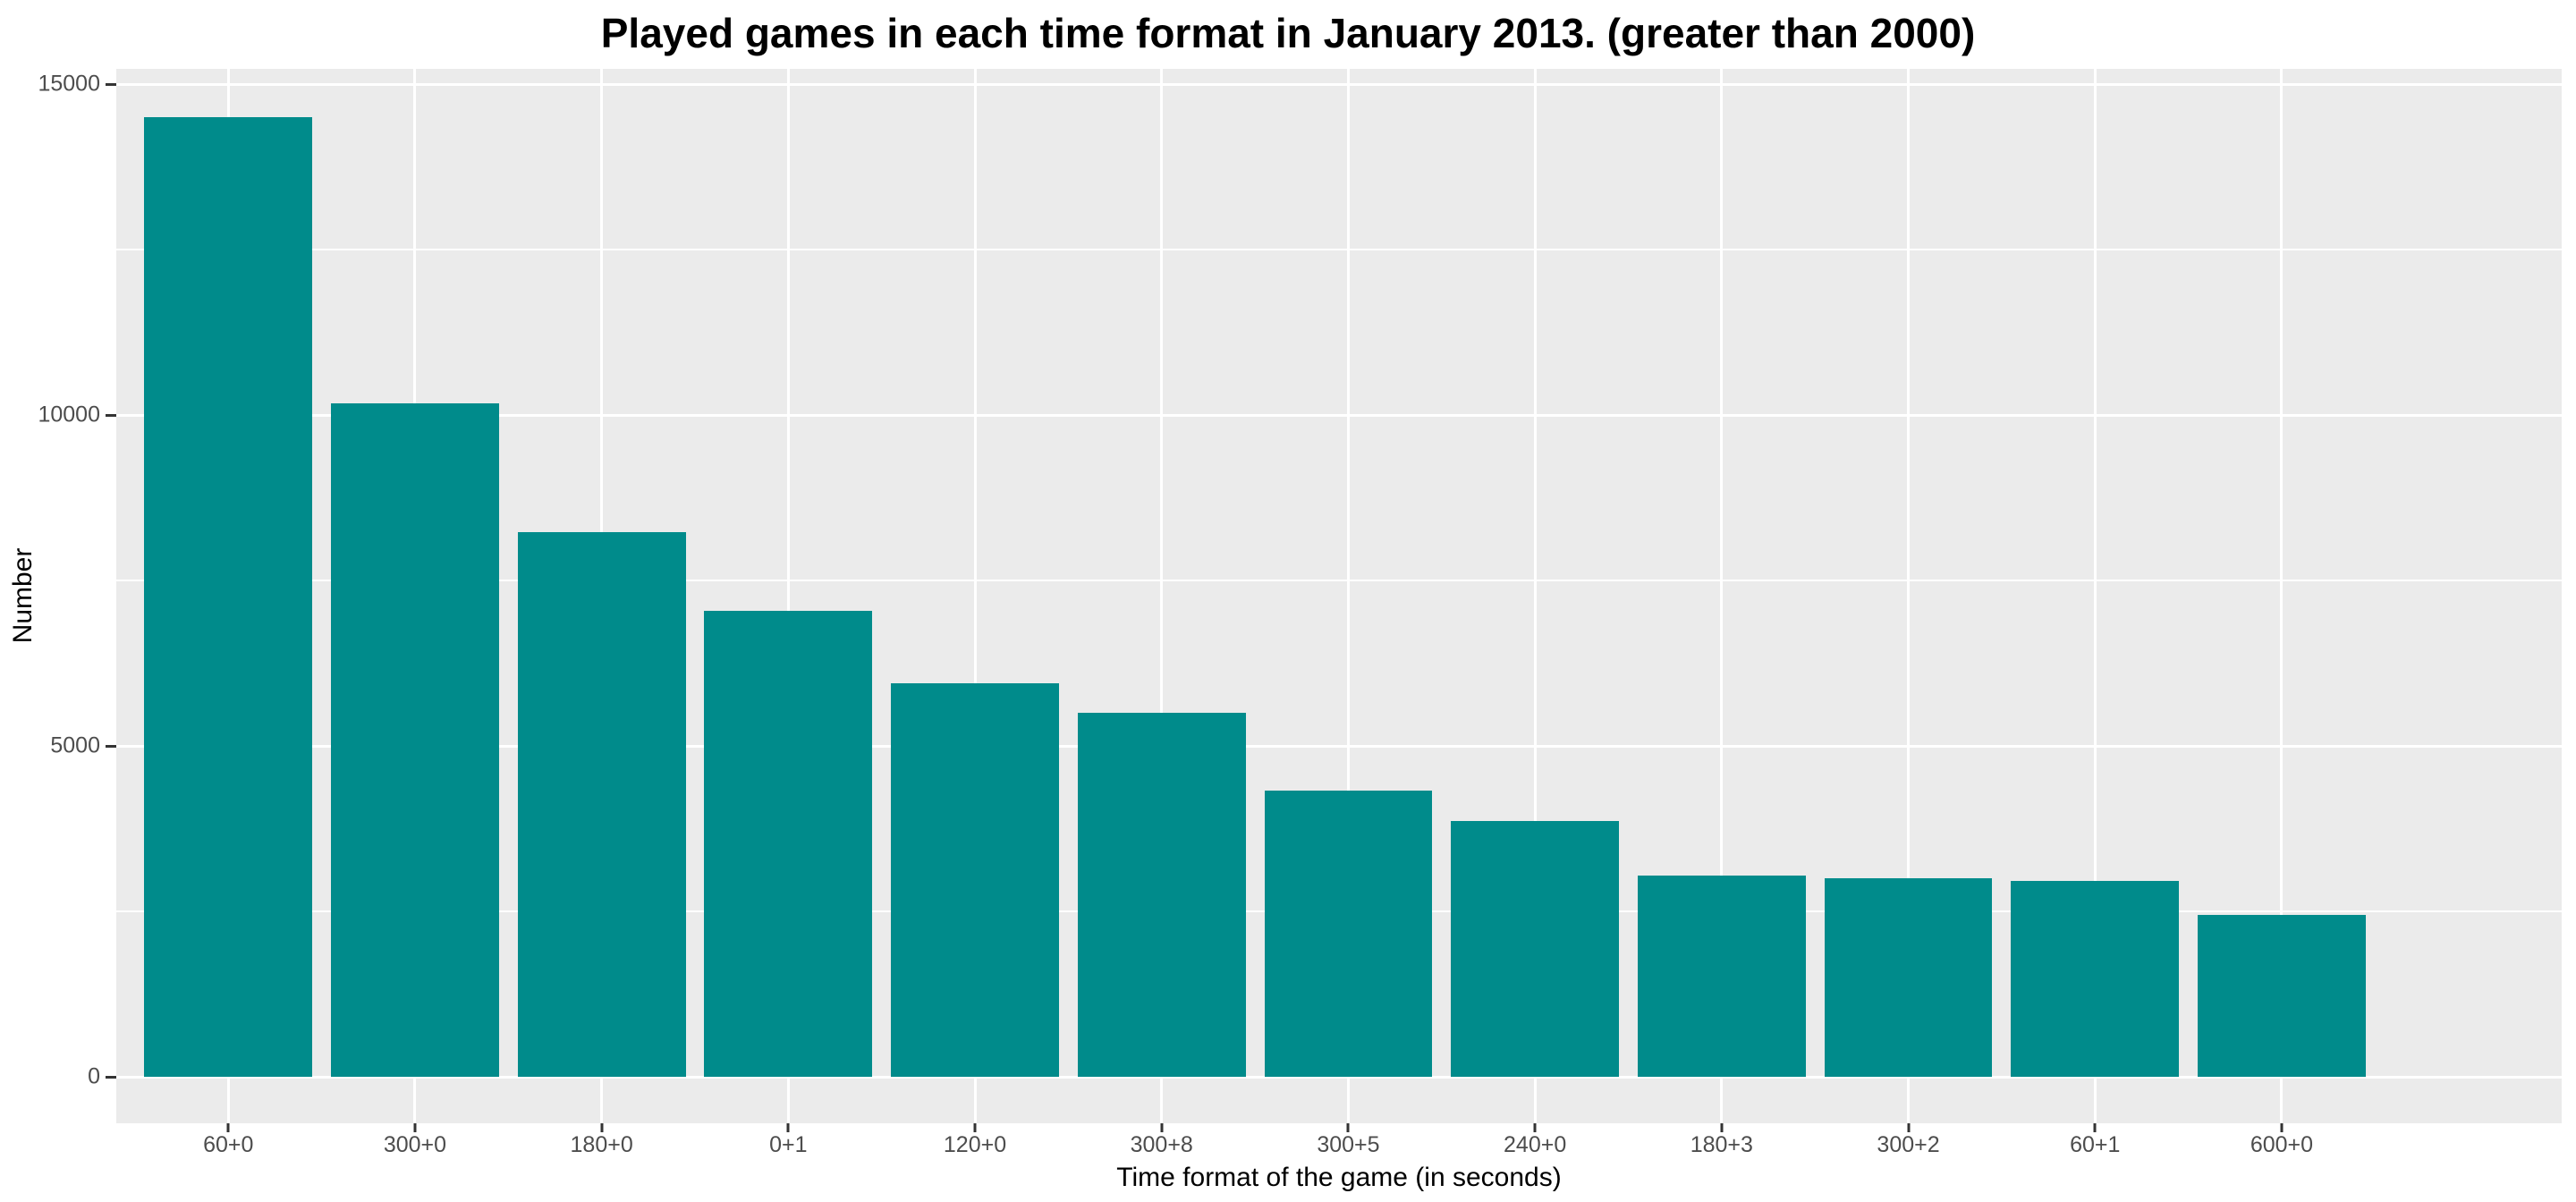 The height and width of the screenshot is (1202, 2576). I want to click on y-tick-label: 0, so click(94, 1076).